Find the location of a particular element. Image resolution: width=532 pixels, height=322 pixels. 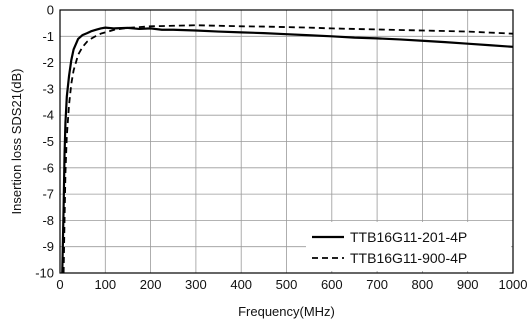

x-tick-label: 200 is located at coordinates (151, 284).